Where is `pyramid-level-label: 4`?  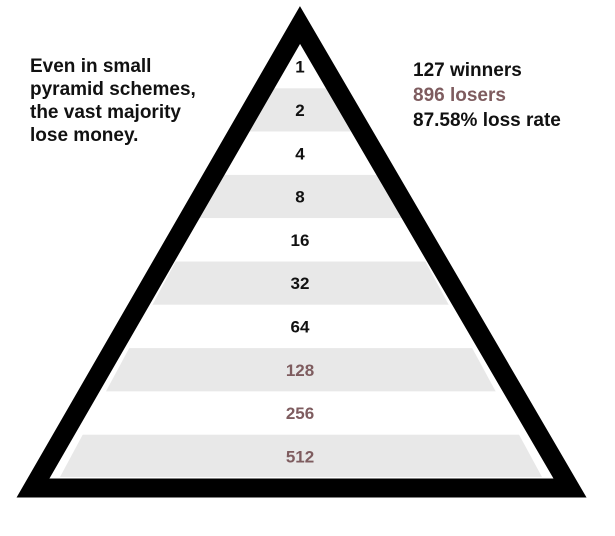 pyramid-level-label: 4 is located at coordinates (300, 153).